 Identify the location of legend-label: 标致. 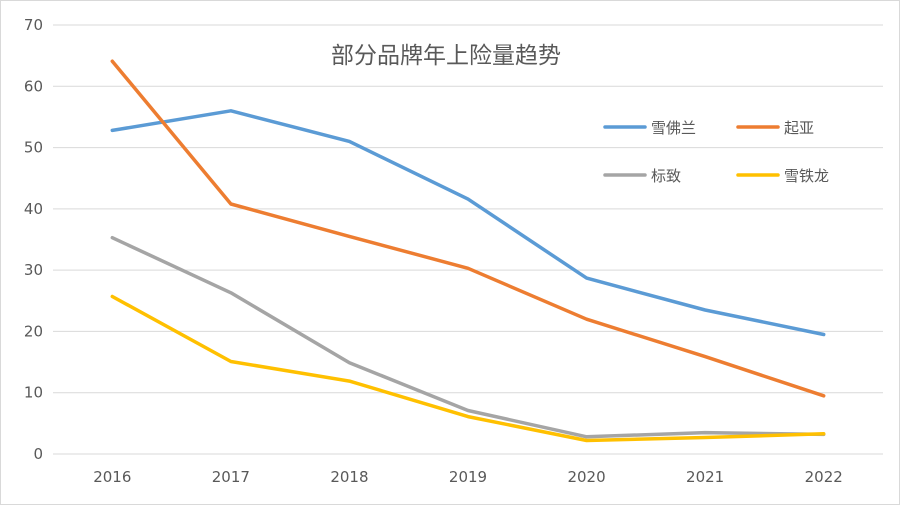
(666, 176).